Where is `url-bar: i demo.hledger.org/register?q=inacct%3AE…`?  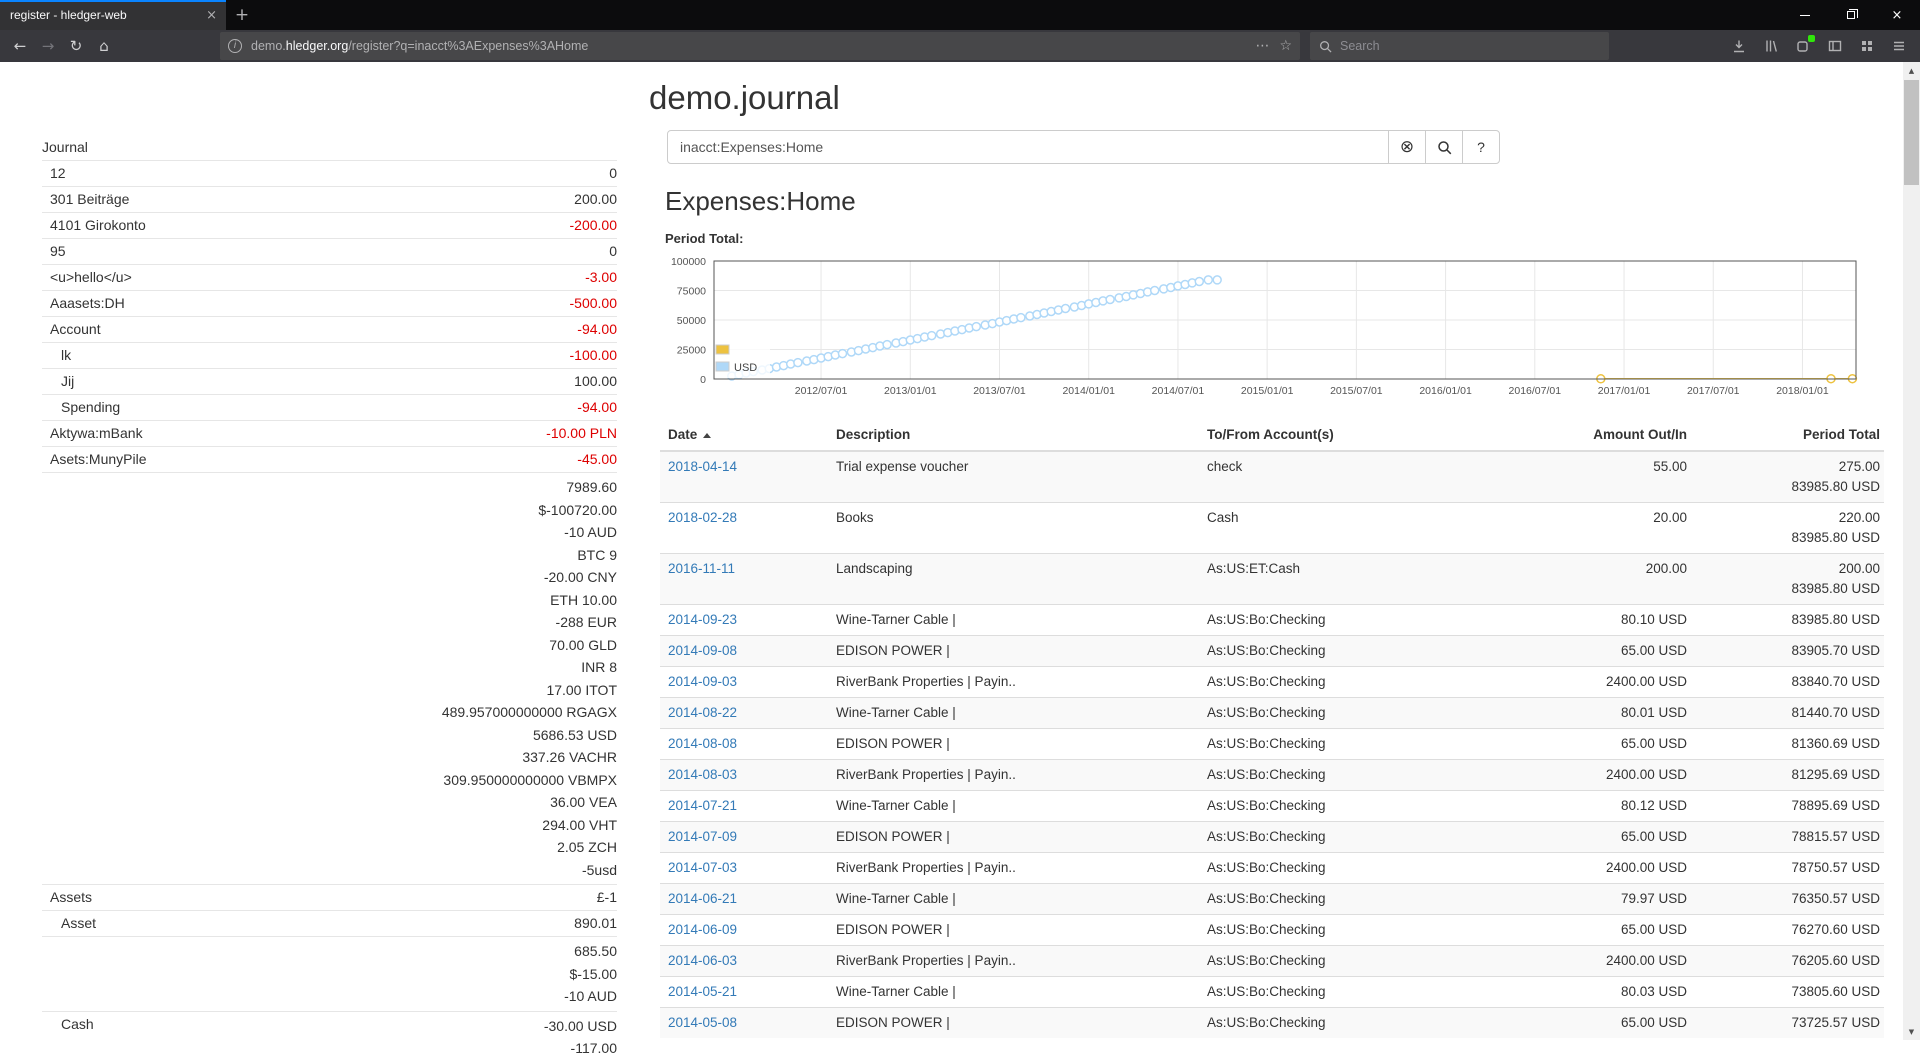
url-bar: i demo.hledger.org/register?q=inacct%3AE… is located at coordinates (760, 46).